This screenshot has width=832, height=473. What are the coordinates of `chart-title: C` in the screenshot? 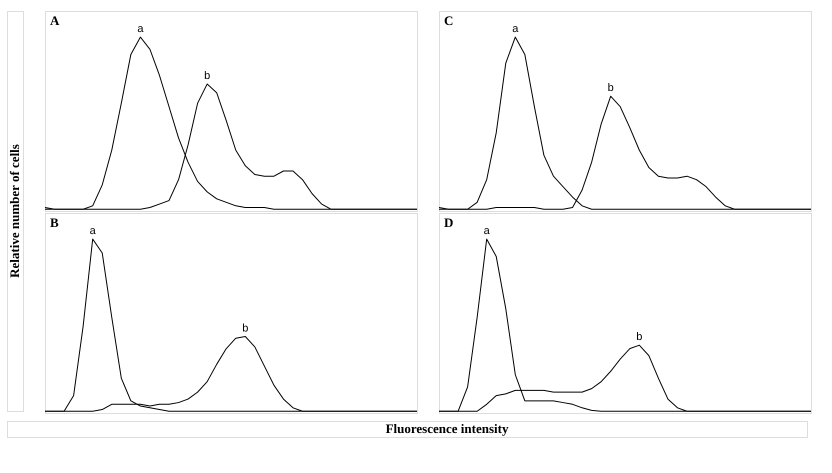 It's located at (449, 20).